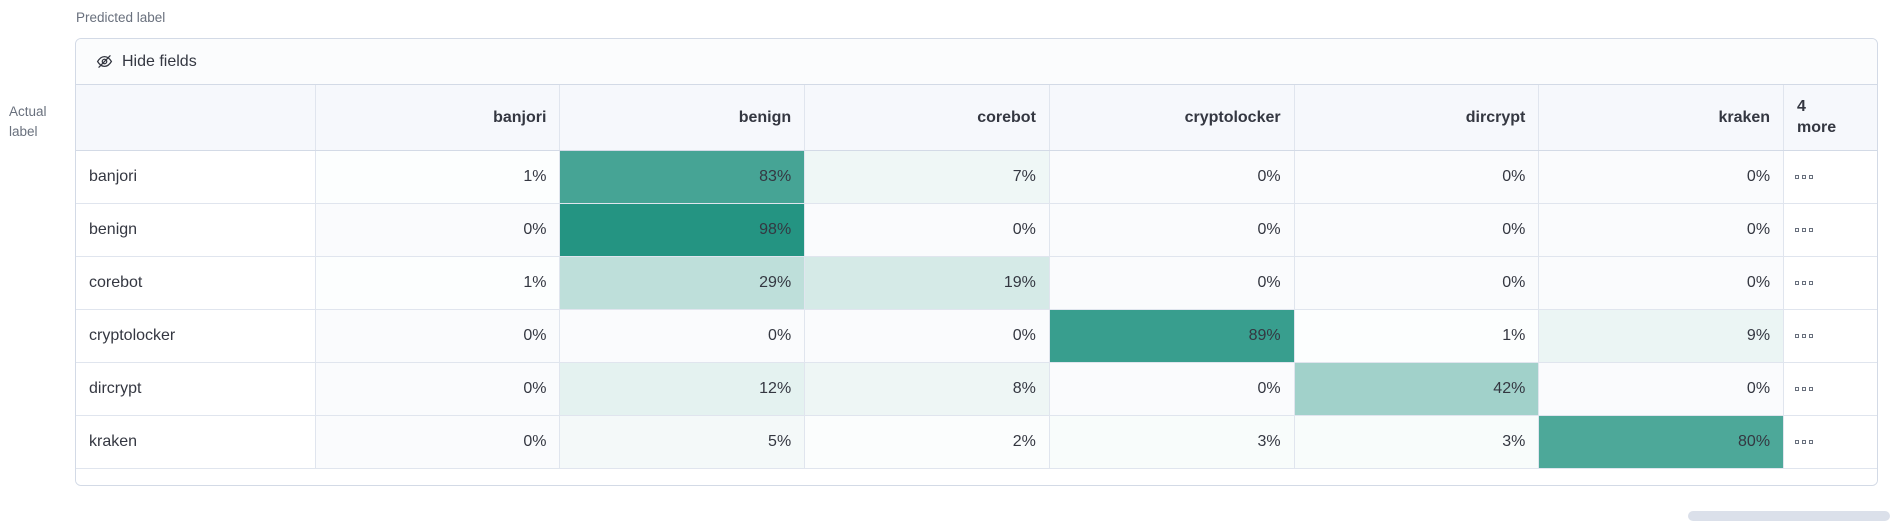  I want to click on matrix-cell-kraken-corebot: 2%, so click(927, 442).